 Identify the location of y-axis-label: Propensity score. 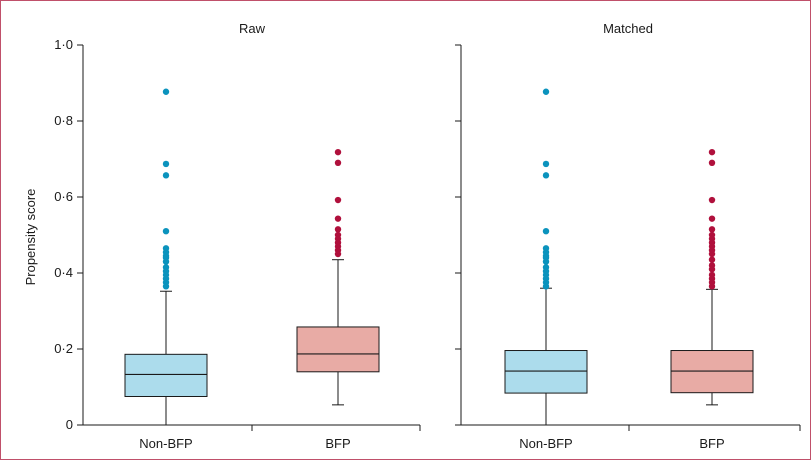
(30, 237).